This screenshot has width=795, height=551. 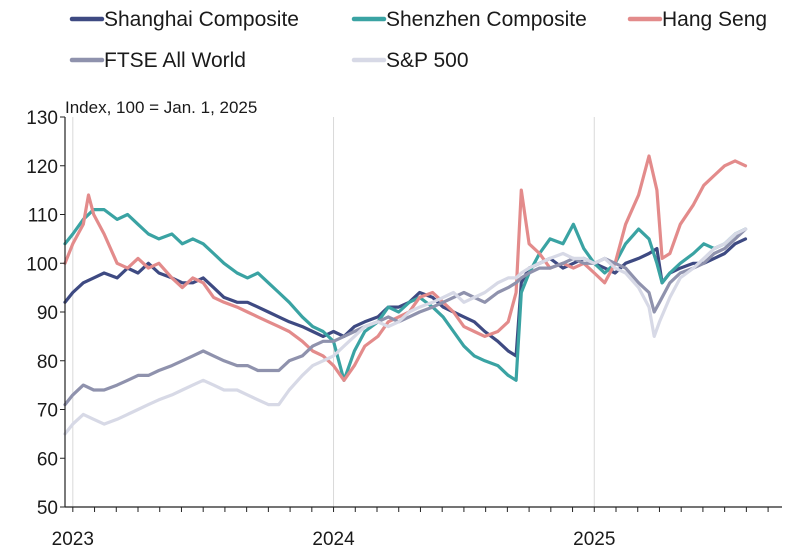 What do you see at coordinates (42, 264) in the screenshot?
I see `y-tick-label-5: 100` at bounding box center [42, 264].